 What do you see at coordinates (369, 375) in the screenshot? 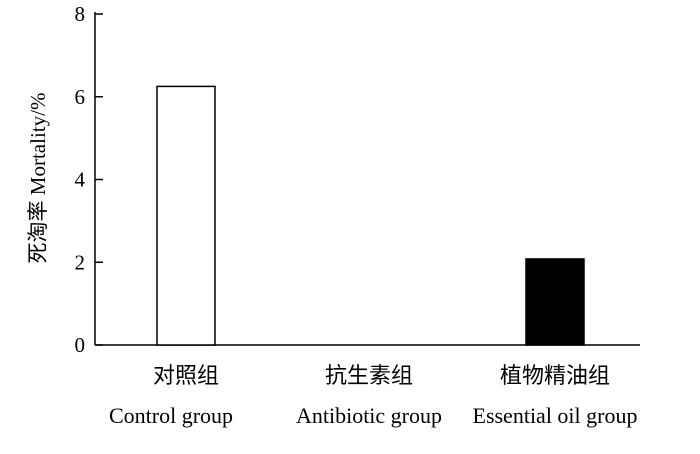
I see `x-label-cn-1: 抗生素组` at bounding box center [369, 375].